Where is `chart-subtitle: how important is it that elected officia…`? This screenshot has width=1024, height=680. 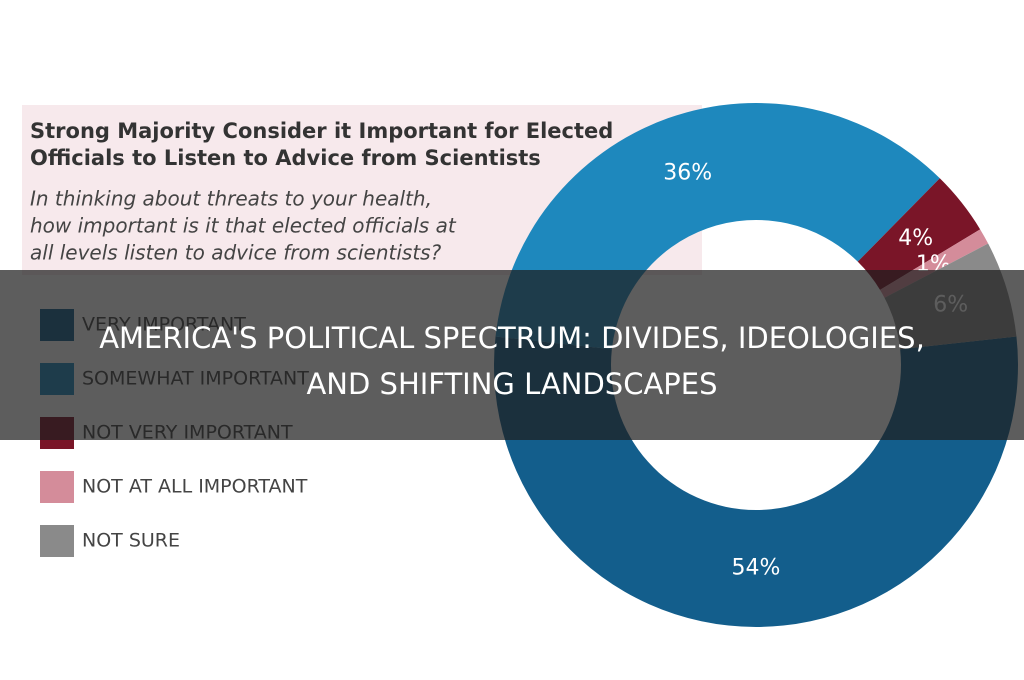 chart-subtitle: how important is it that elected officia… is located at coordinates (243, 226).